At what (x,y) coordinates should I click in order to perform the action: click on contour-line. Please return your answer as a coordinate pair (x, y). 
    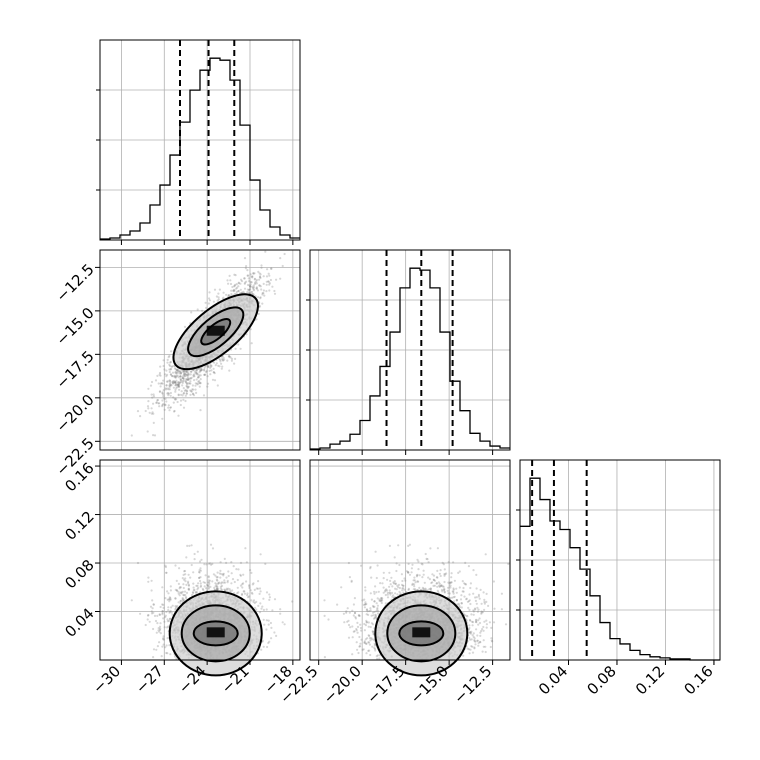
    Looking at the image, I should click on (215, 633).